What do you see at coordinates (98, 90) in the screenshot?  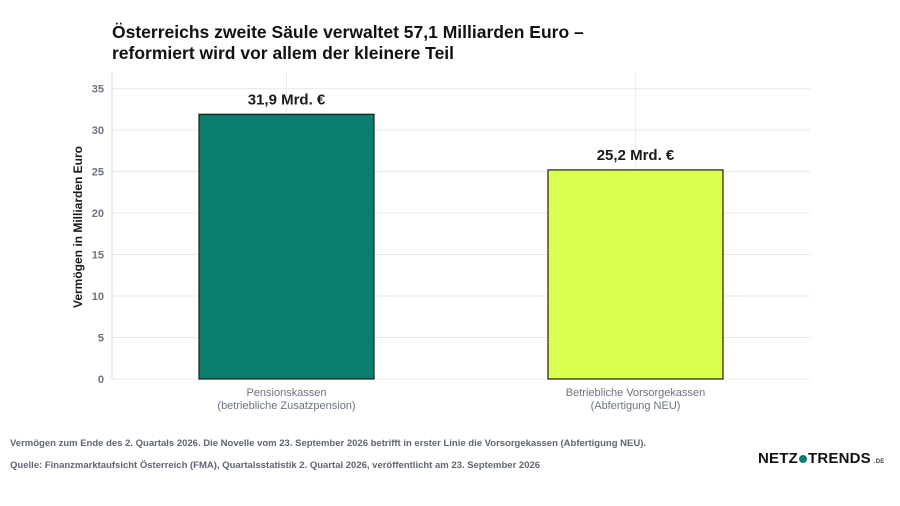 I see `y-tick-label: 35` at bounding box center [98, 90].